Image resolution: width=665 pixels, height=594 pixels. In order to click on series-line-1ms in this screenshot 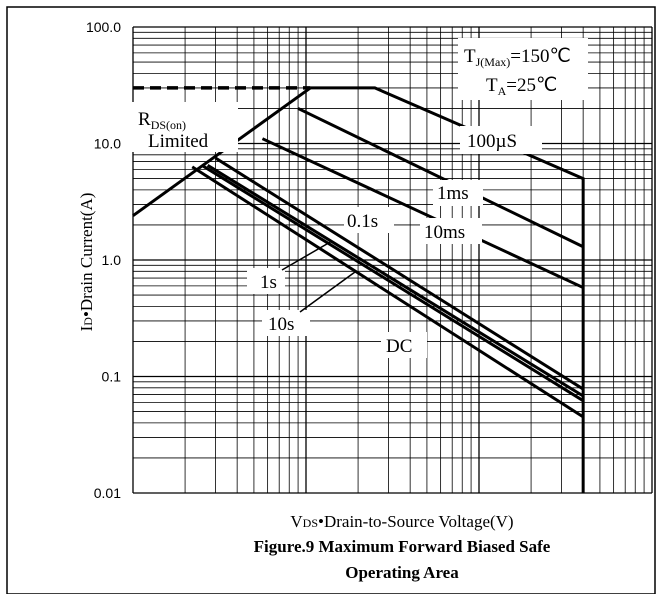, I will do `click(440, 178)`.